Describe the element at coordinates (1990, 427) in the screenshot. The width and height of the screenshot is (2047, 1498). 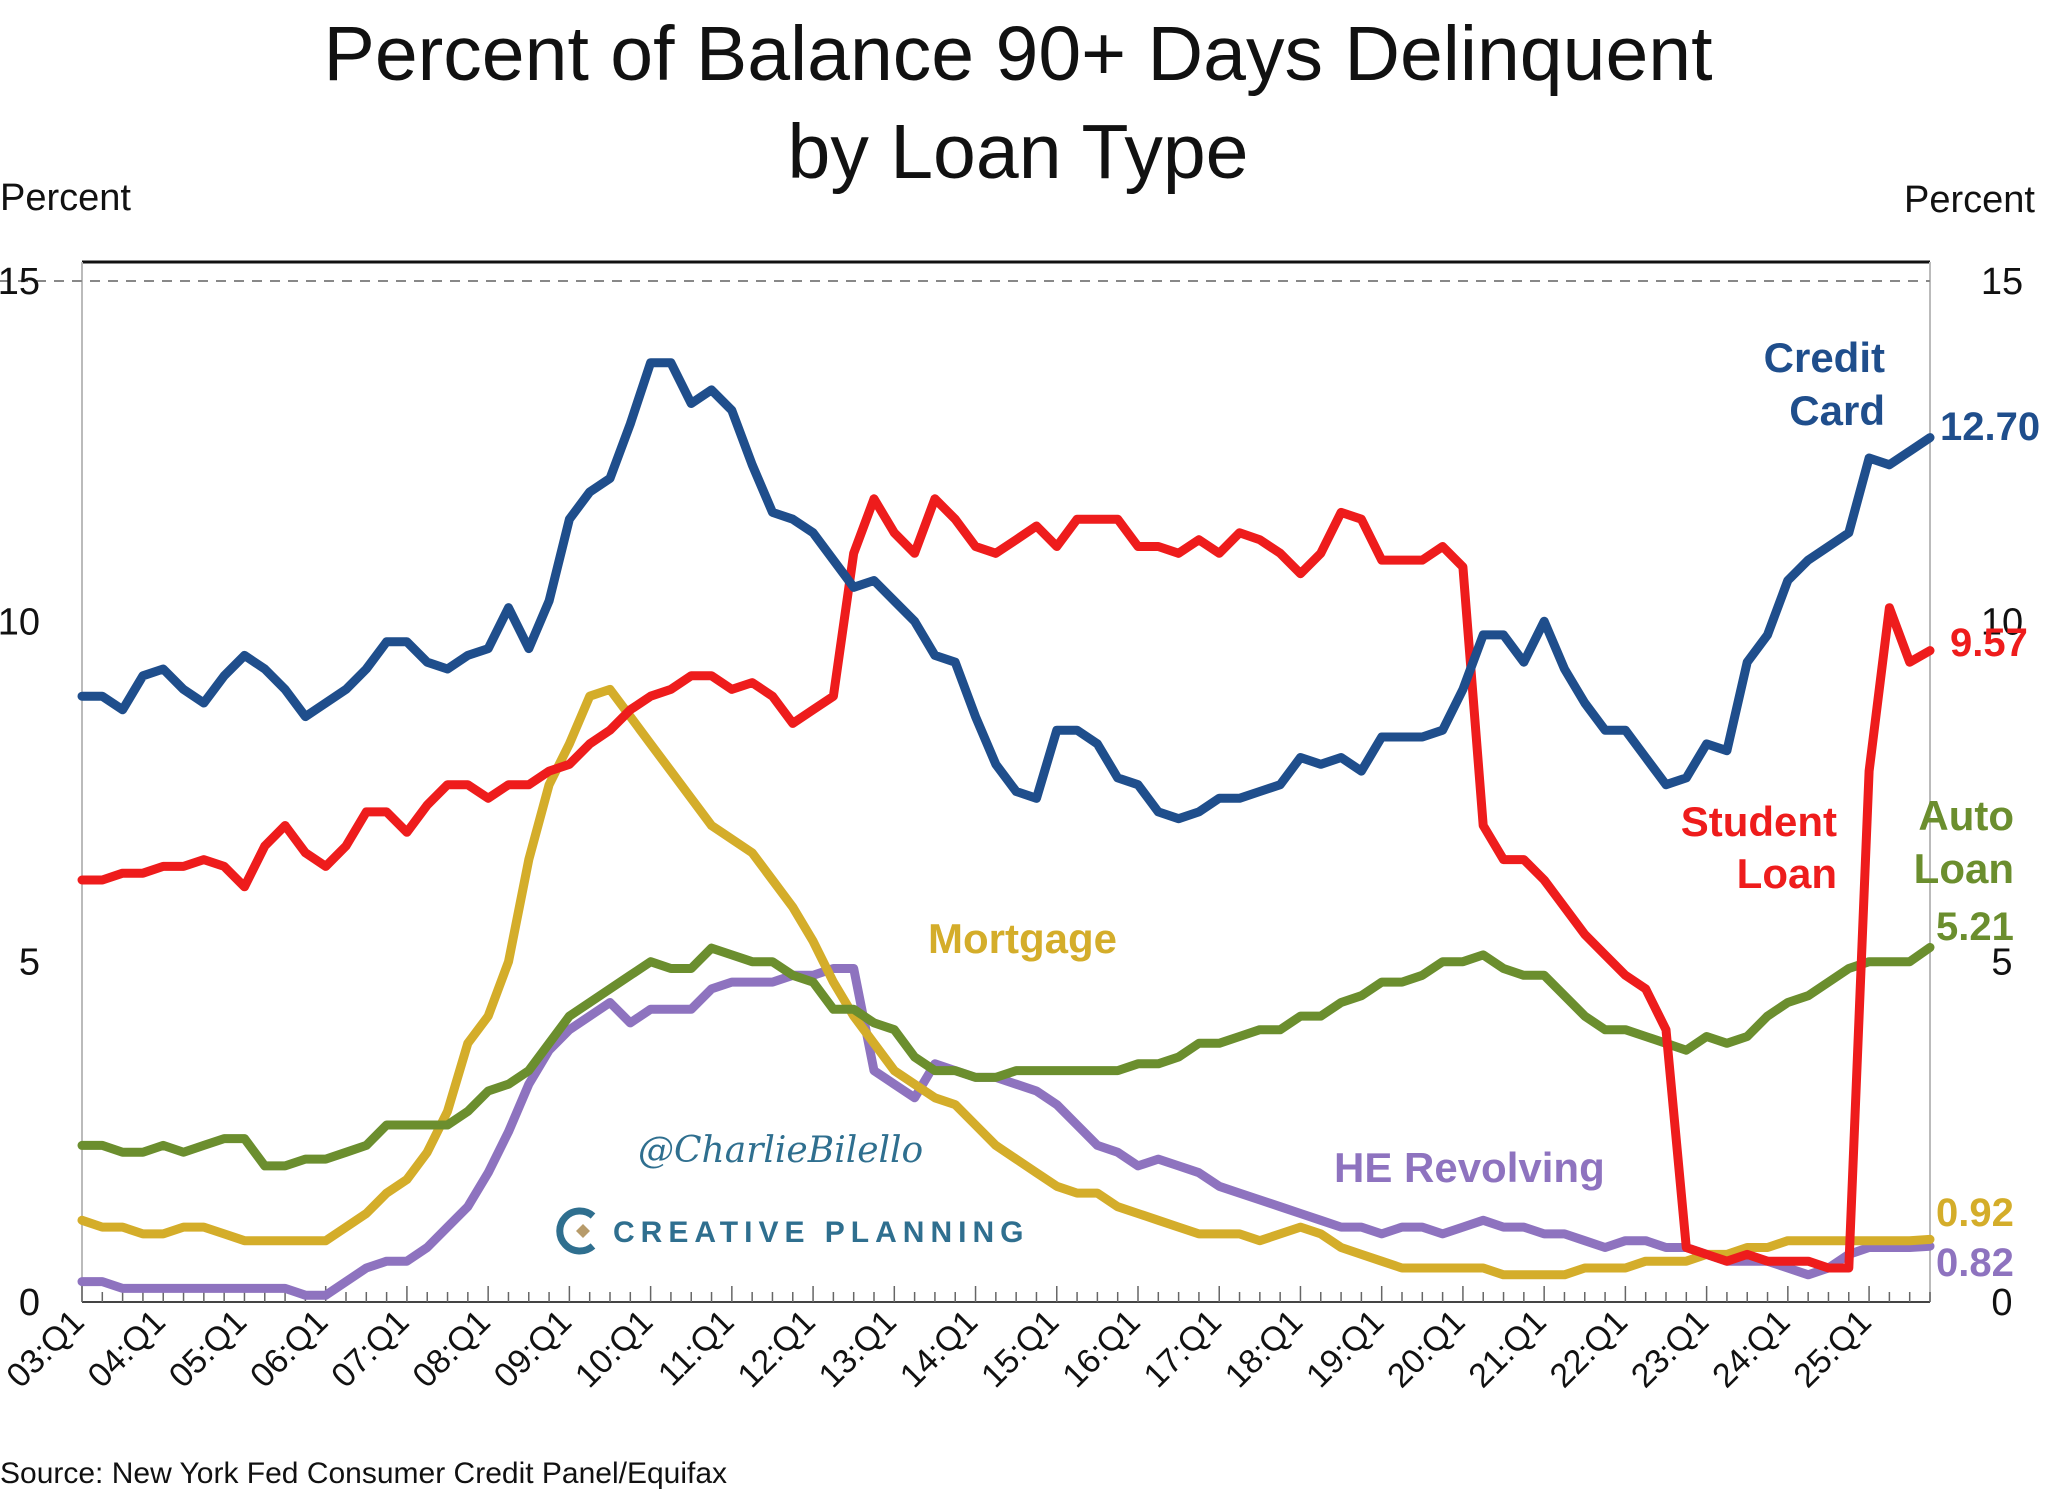
I see `end-label-credit-card: 12.70` at that location.